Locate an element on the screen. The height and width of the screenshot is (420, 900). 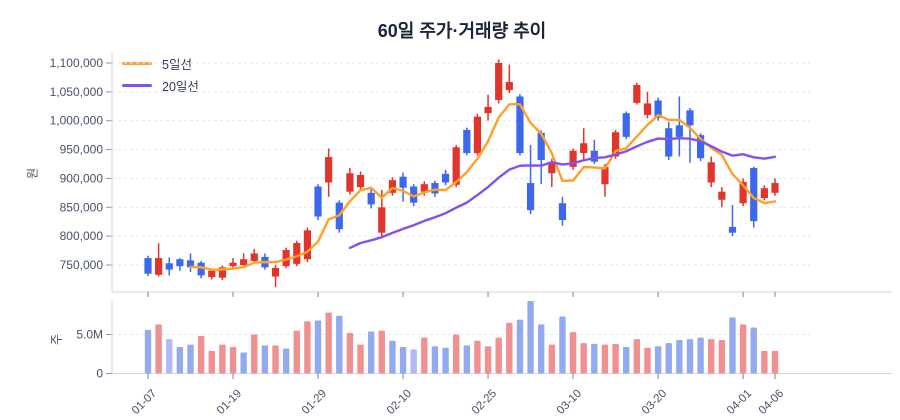
price-axis-label: 750,000 is located at coordinates (82, 265).